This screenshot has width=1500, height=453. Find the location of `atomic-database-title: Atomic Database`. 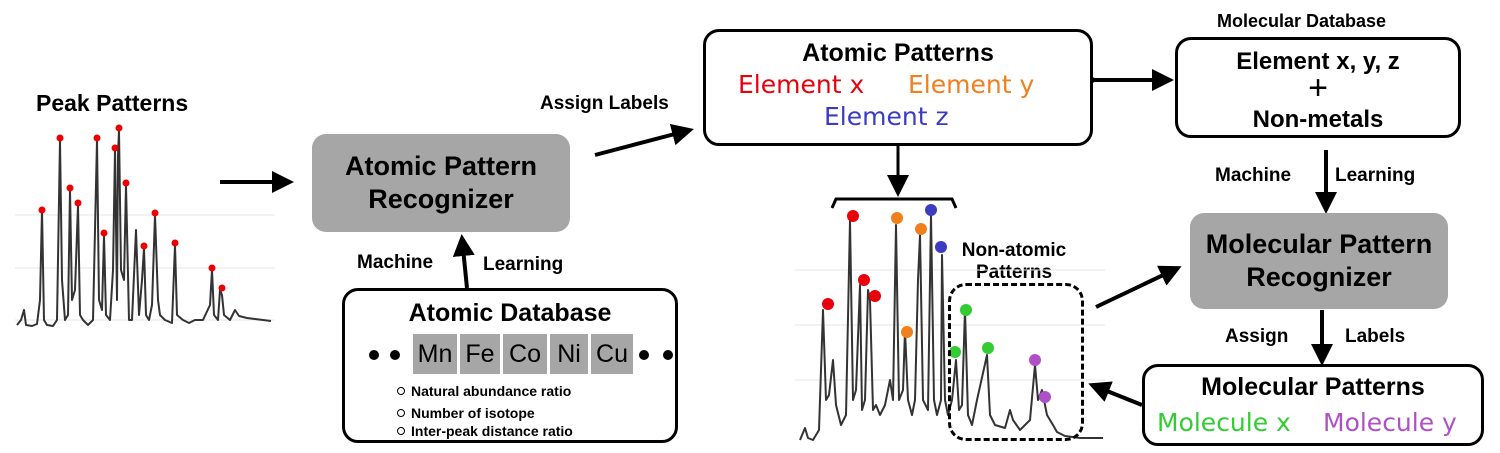

atomic-database-title: Atomic Database is located at coordinates (510, 313).